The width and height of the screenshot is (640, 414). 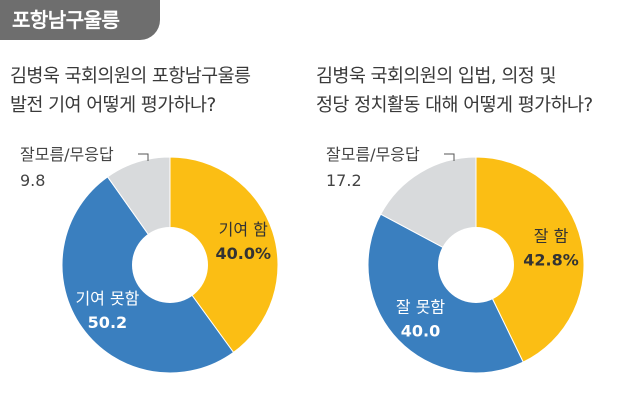 What do you see at coordinates (32, 180) in the screenshot?
I see `chart-1-value-3: 9.8` at bounding box center [32, 180].